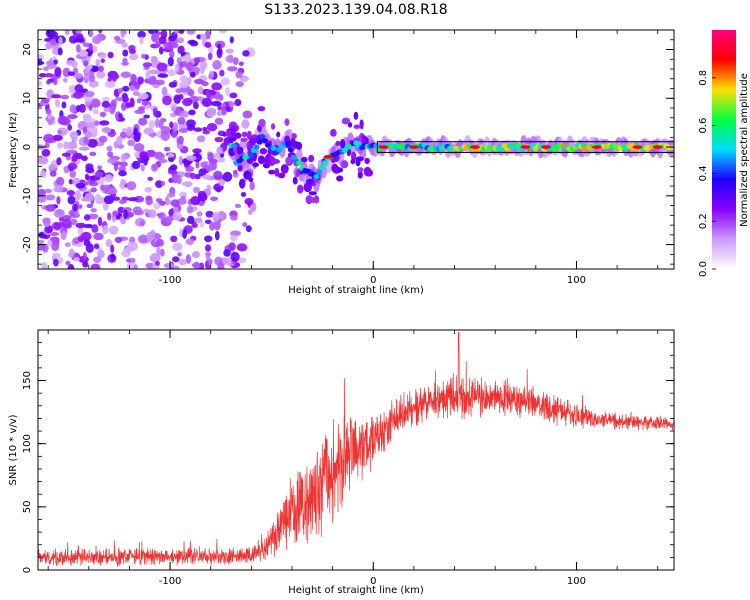 The width and height of the screenshot is (750, 600). What do you see at coordinates (27, 244) in the screenshot?
I see `spectrogram-ytick-label: -20` at bounding box center [27, 244].